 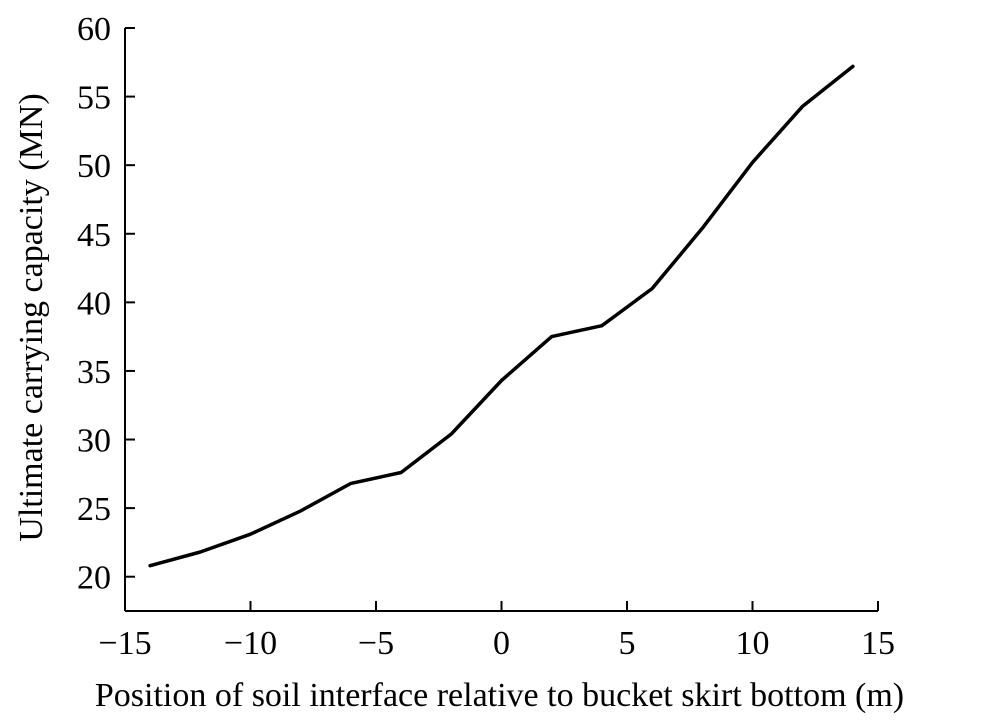 What do you see at coordinates (627, 643) in the screenshot?
I see `x-tick-label: 5` at bounding box center [627, 643].